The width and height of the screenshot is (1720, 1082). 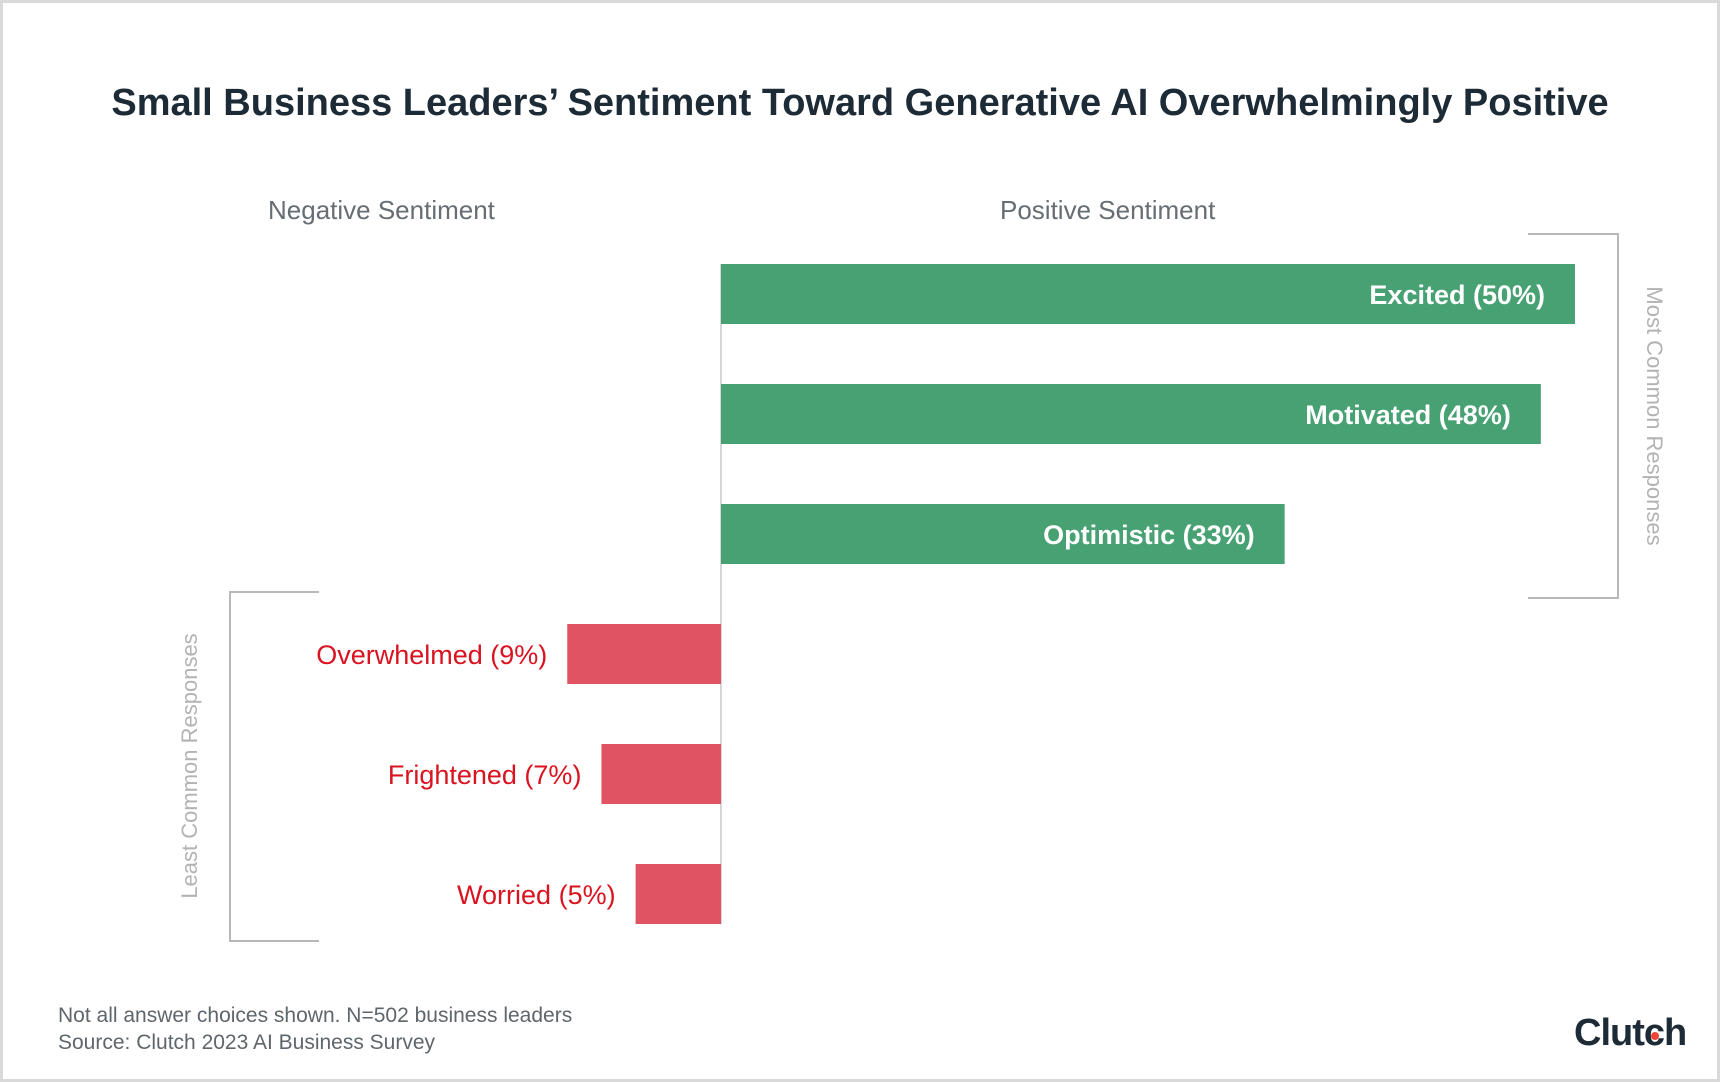 What do you see at coordinates (1573, 416) in the screenshot?
I see `most-common-bracket` at bounding box center [1573, 416].